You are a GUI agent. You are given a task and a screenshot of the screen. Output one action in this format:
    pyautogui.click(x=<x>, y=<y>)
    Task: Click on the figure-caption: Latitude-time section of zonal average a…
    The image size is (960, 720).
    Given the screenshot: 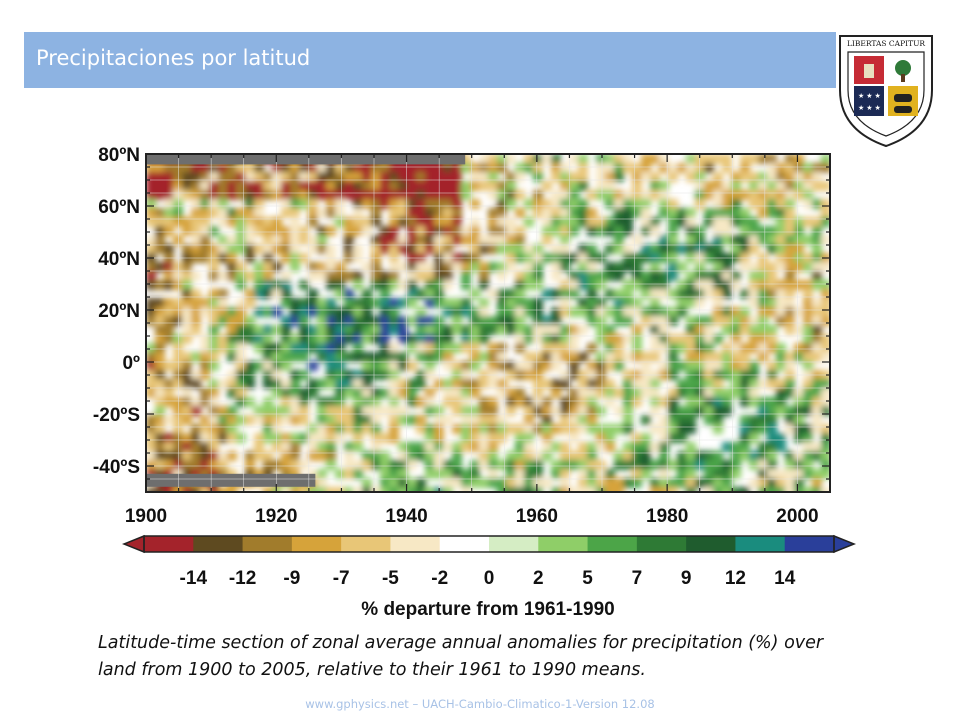 What is the action you would take?
    pyautogui.click(x=461, y=656)
    